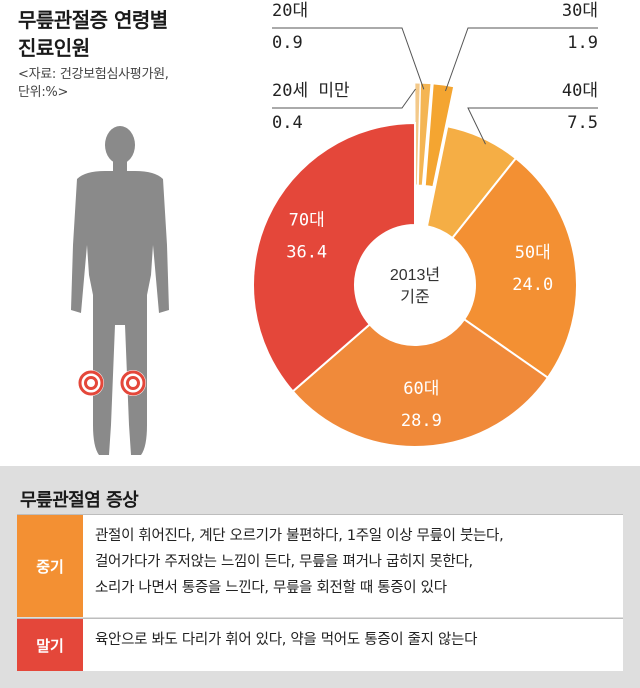 The width and height of the screenshot is (640, 688). Describe the element at coordinates (284, 562) in the screenshot. I see `symptom-mid-line2: 걸어가다가 주저앉는 느낌이 든다, 무릎을 펴거나 굽히지 못한다,` at that location.